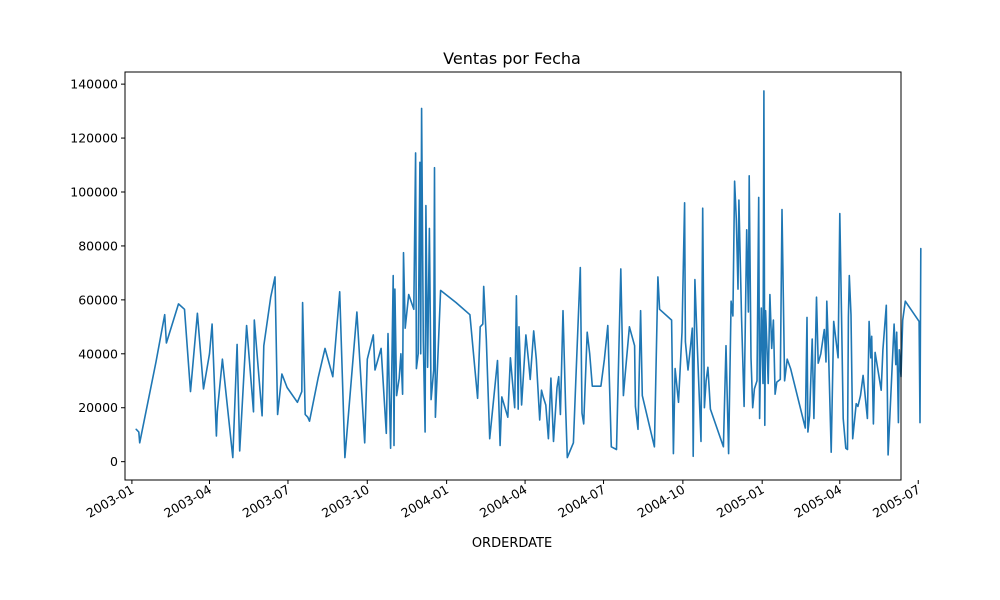 The image size is (1000, 600). Describe the element at coordinates (424, 501) in the screenshot. I see `x-tick-label: 2004-01` at that location.